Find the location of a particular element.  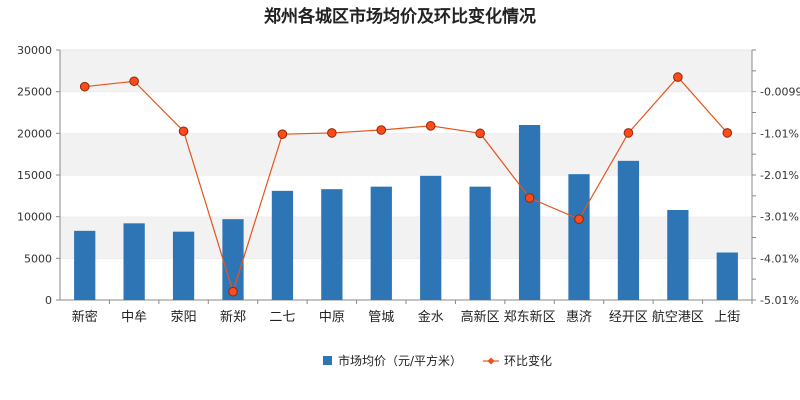

category-label: 惠济 is located at coordinates (579, 317).